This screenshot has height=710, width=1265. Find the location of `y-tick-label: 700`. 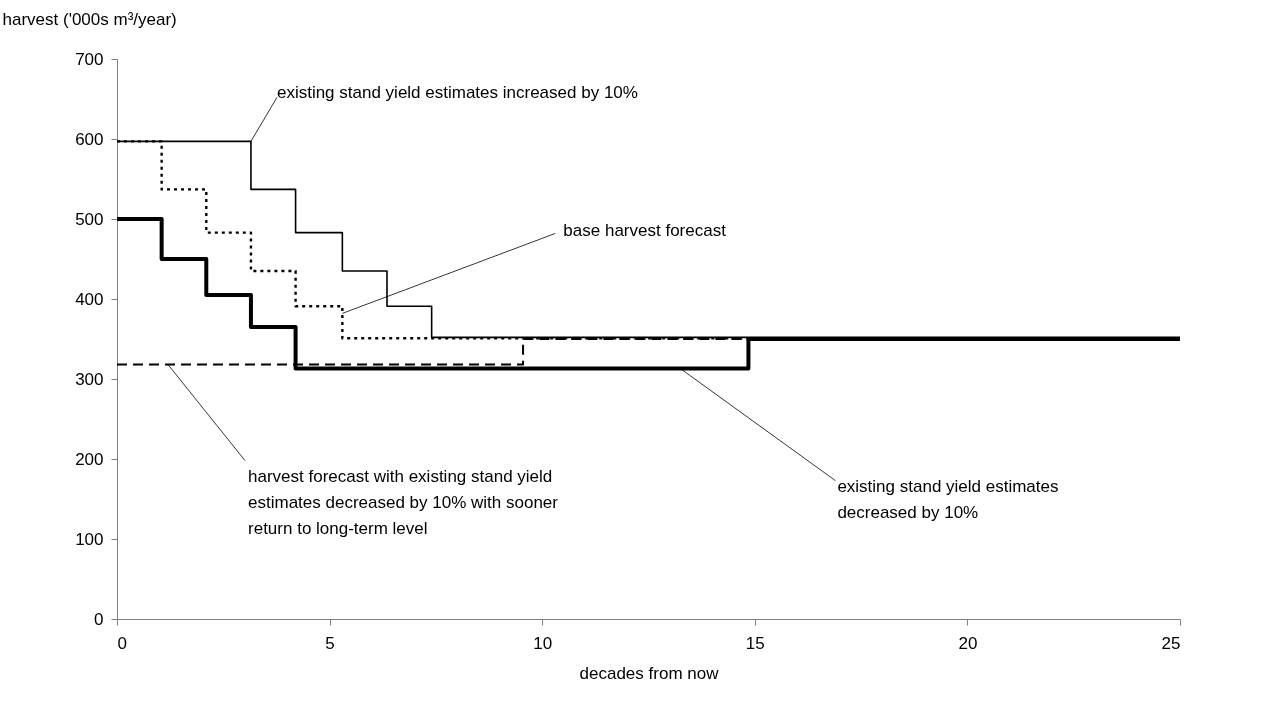

y-tick-label: 700 is located at coordinates (89, 59).